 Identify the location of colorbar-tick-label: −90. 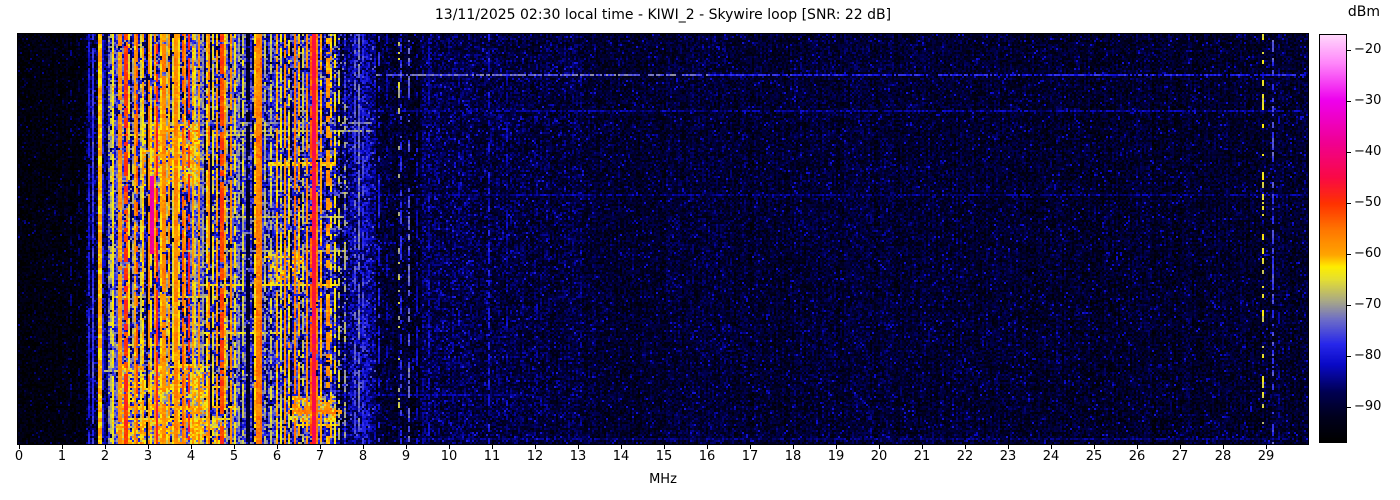
(1368, 406).